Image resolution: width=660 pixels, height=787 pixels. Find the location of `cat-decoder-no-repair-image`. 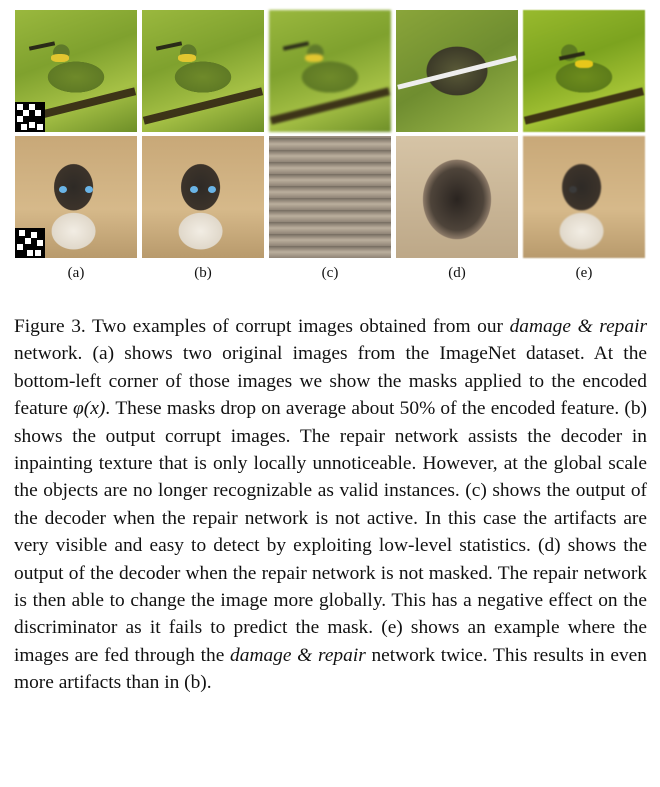

cat-decoder-no-repair-image is located at coordinates (330, 197).